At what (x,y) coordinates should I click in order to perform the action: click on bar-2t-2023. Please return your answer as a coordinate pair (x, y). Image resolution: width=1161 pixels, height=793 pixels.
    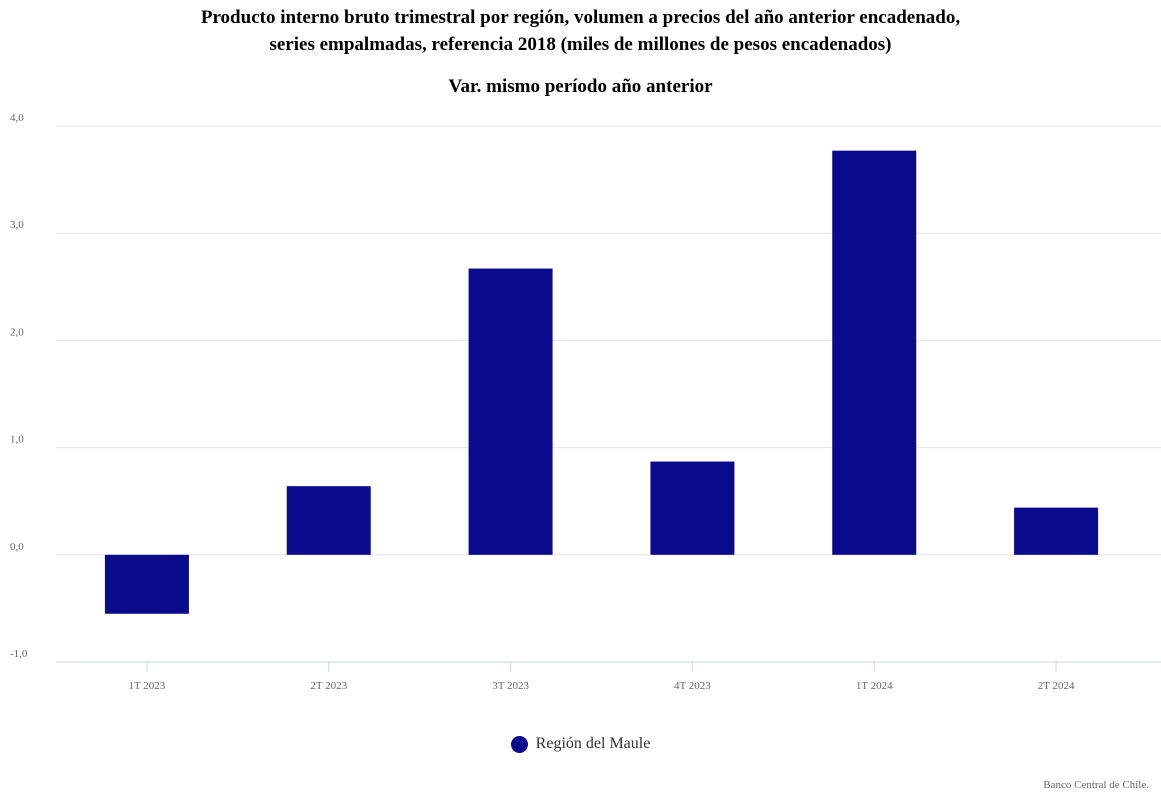
    Looking at the image, I should click on (328, 520).